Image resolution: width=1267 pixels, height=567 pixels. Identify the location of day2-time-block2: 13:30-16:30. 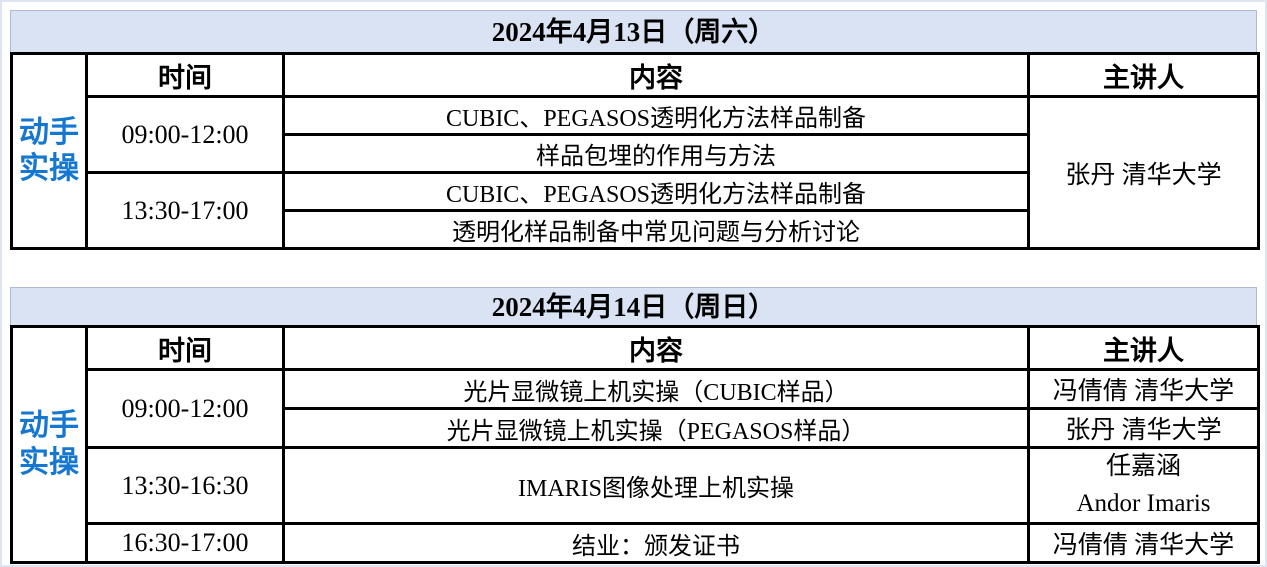
(185, 485).